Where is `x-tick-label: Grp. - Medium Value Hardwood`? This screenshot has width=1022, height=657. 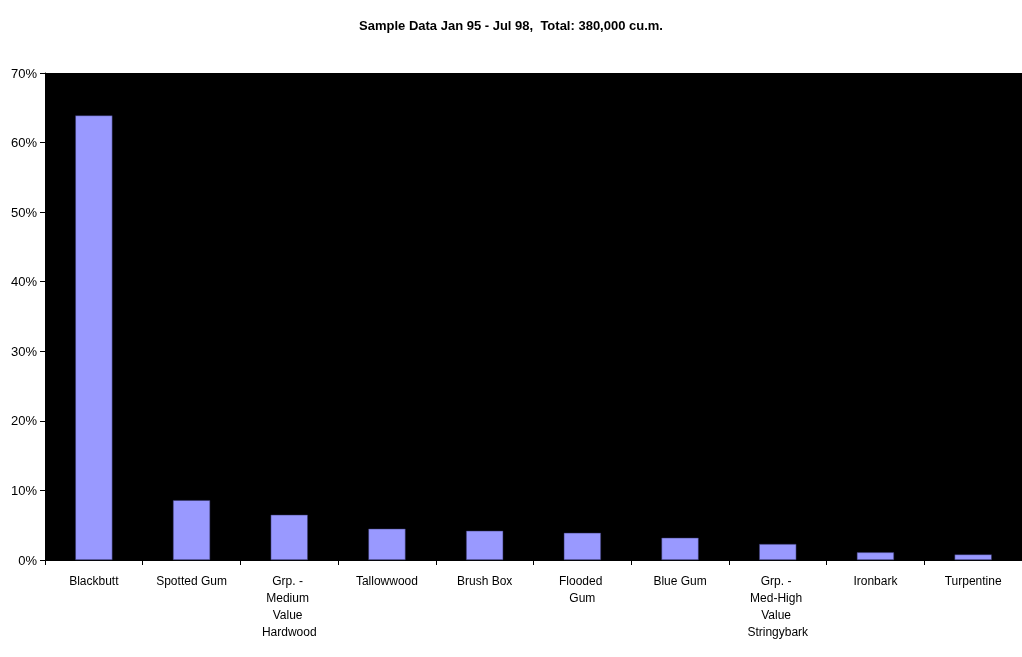
x-tick-label: Grp. - Medium Value Hardwood is located at coordinates (289, 606).